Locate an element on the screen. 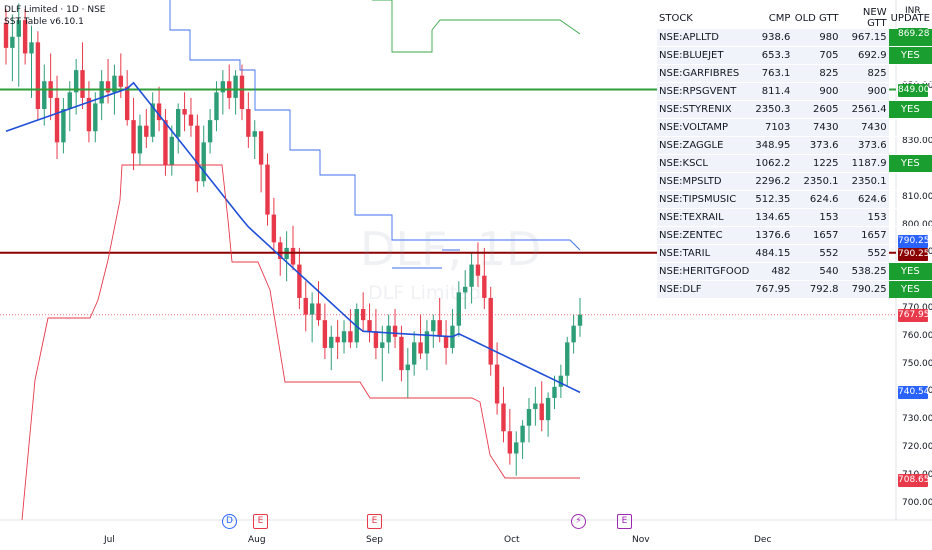  new-gtt-cell: 790.25 is located at coordinates (864, 289).